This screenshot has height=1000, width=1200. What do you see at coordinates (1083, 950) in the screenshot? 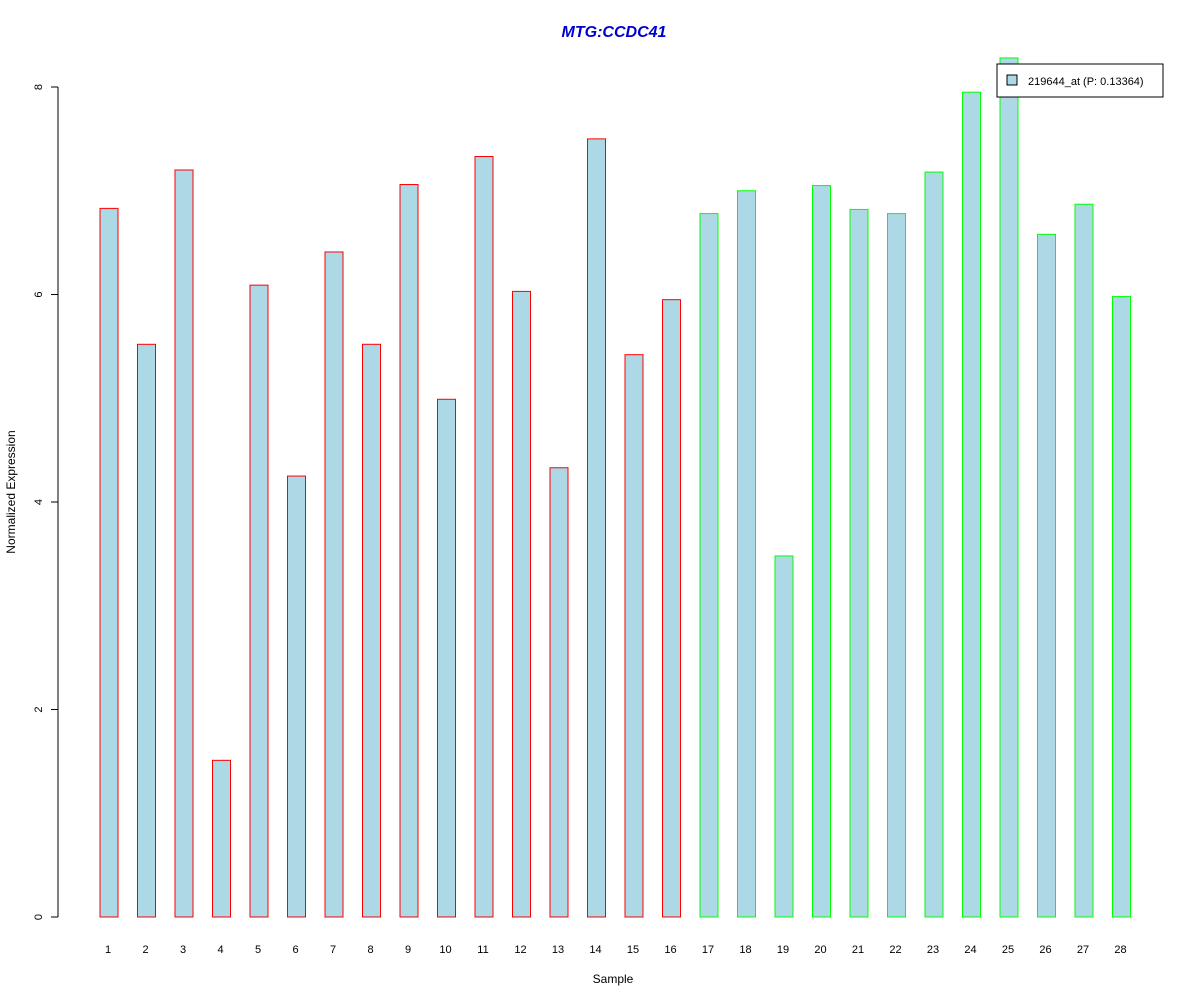
I see `x-tick-label: 27` at bounding box center [1083, 950].